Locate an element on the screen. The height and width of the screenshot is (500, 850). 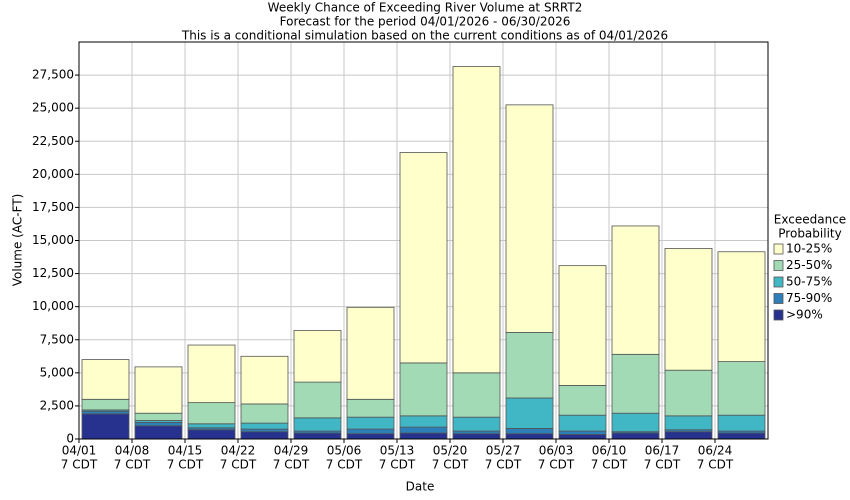
y-tick-label: 0 is located at coordinates (70, 439).